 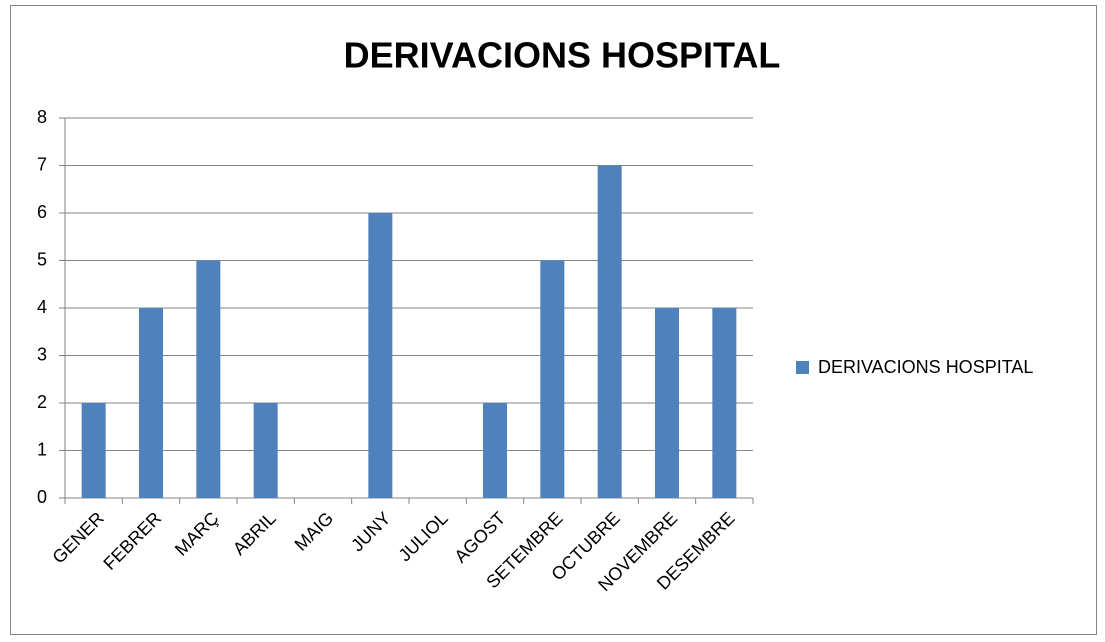 I want to click on y-tick-label: 3, so click(x=42, y=354).